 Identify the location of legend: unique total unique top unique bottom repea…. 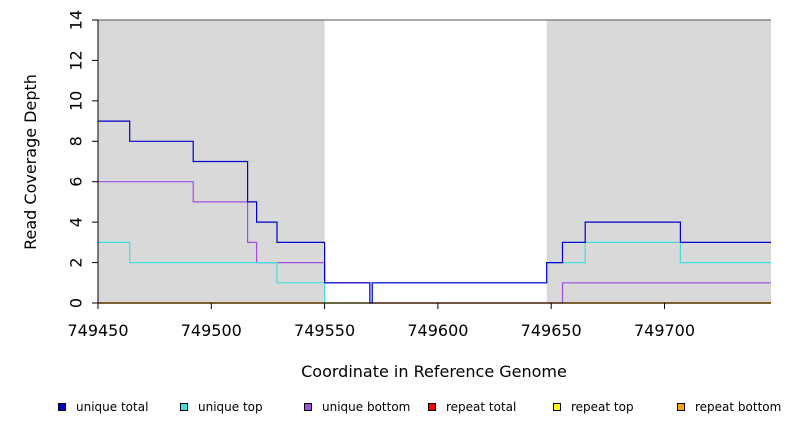
(396, 410).